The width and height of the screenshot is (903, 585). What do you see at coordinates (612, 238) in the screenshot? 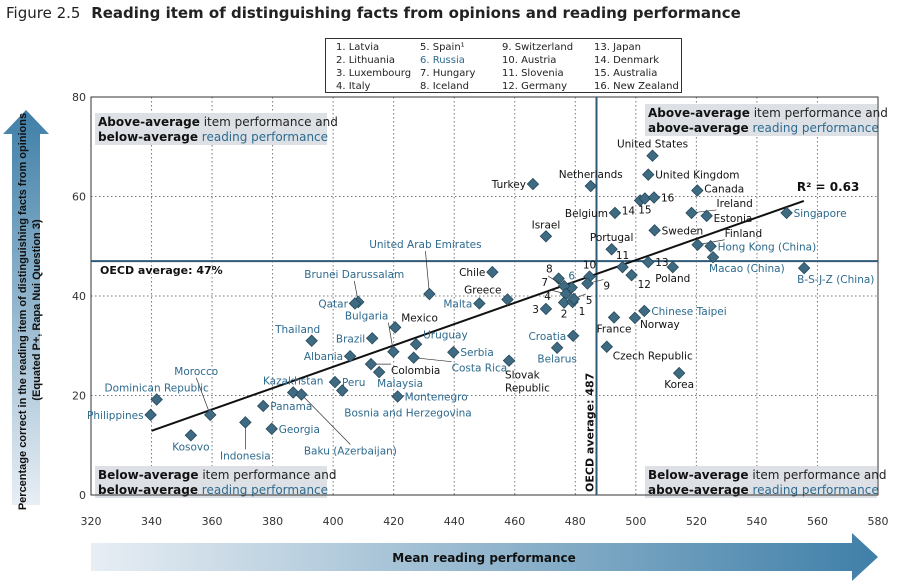
I see `point-label: Portugal` at bounding box center [612, 238].